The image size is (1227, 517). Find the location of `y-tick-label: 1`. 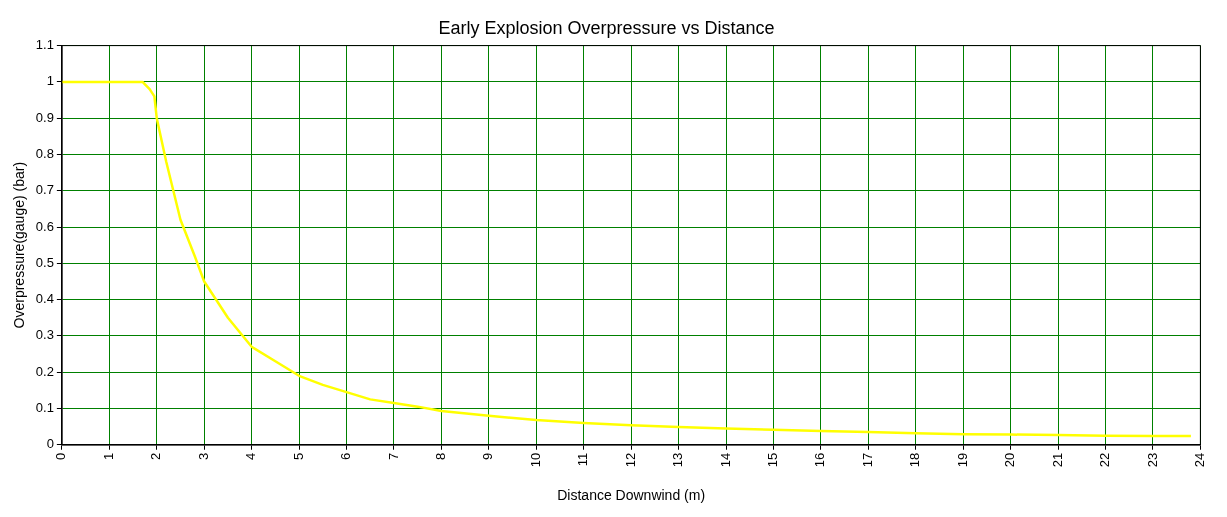

y-tick-label: 1 is located at coordinates (50, 81).